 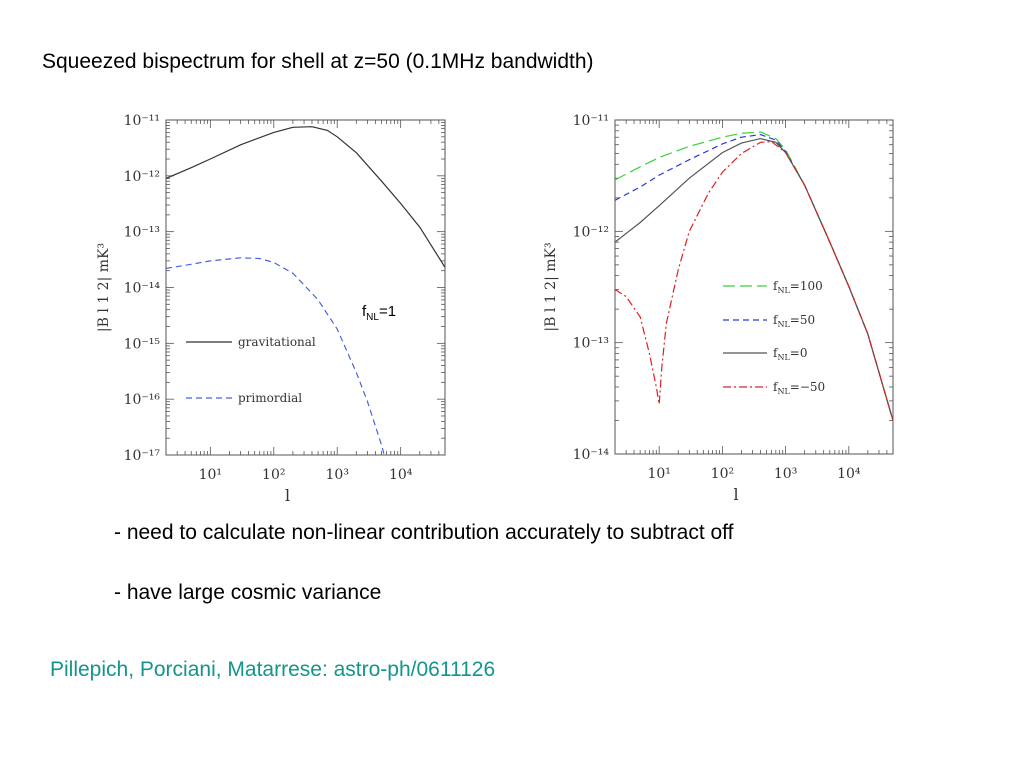 What do you see at coordinates (794, 321) in the screenshot?
I see `legend-label: fNL=50` at bounding box center [794, 321].